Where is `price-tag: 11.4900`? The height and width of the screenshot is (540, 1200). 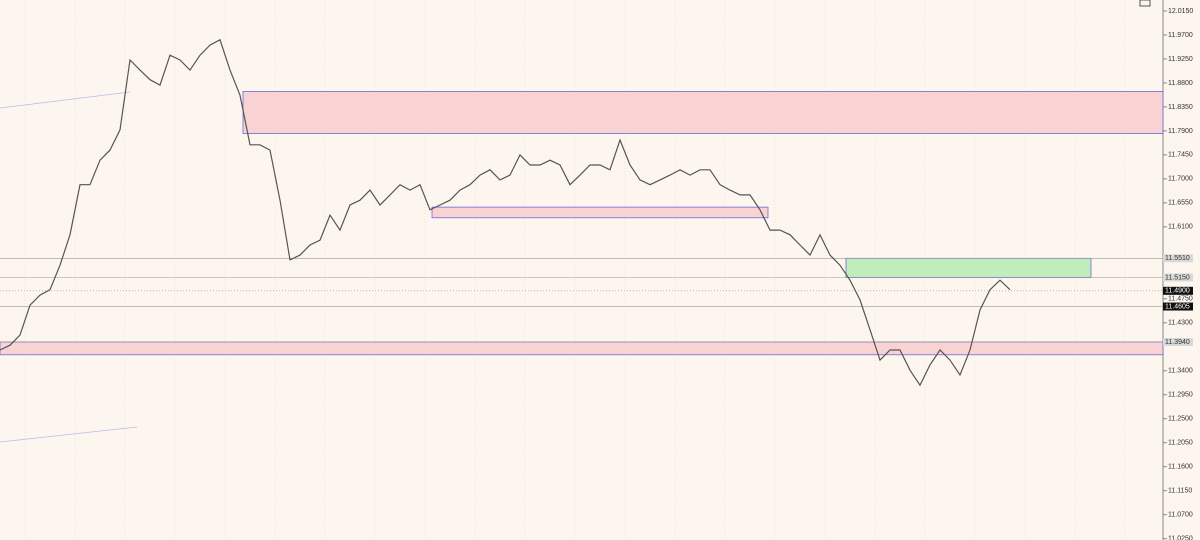 price-tag: 11.4900 is located at coordinates (1177, 291).